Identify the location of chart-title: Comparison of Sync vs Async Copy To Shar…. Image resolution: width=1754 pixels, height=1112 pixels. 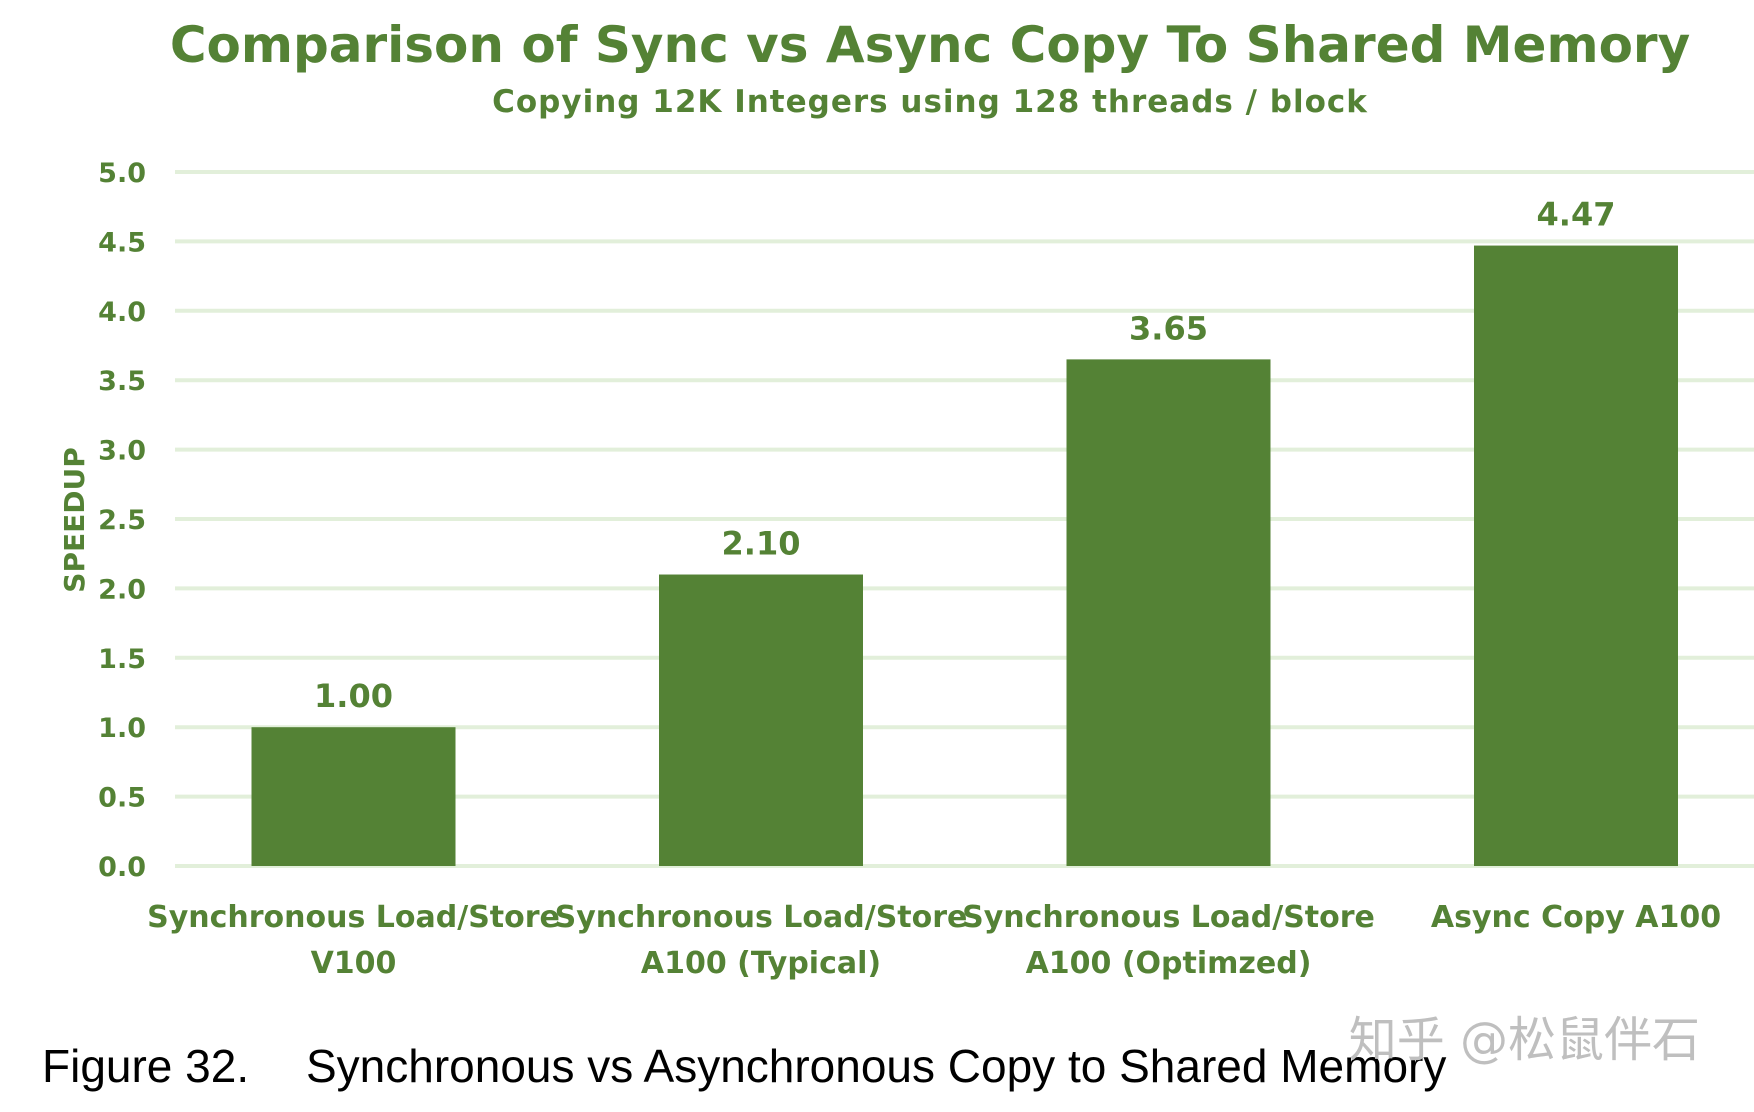
(930, 45).